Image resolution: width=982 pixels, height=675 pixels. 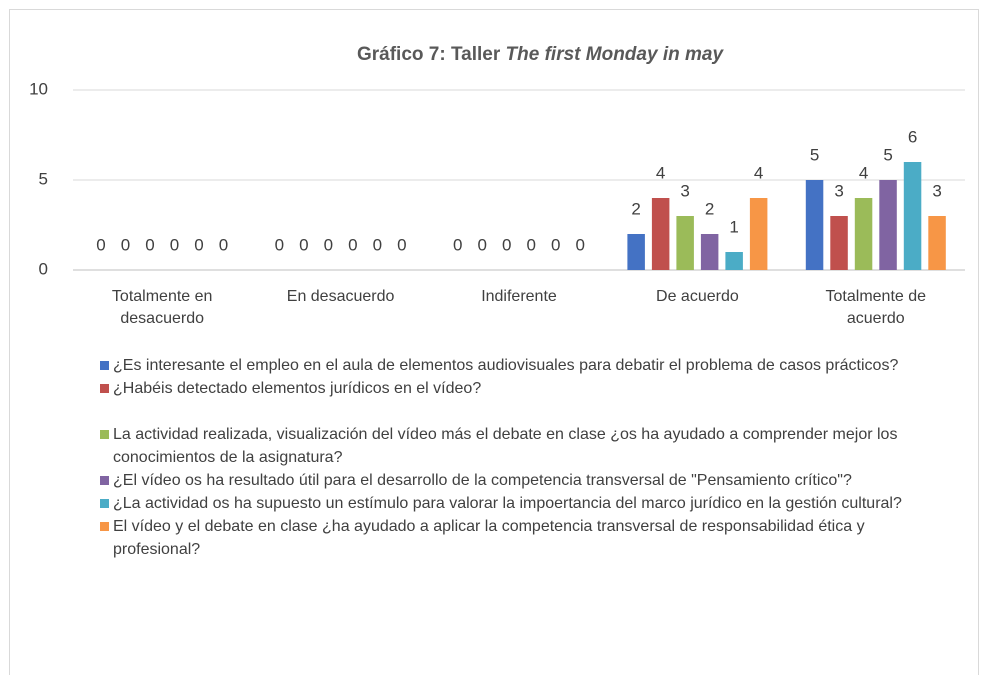 What do you see at coordinates (429, 54) in the screenshot?
I see `title-main: Gráfico 7: Taller` at bounding box center [429, 54].